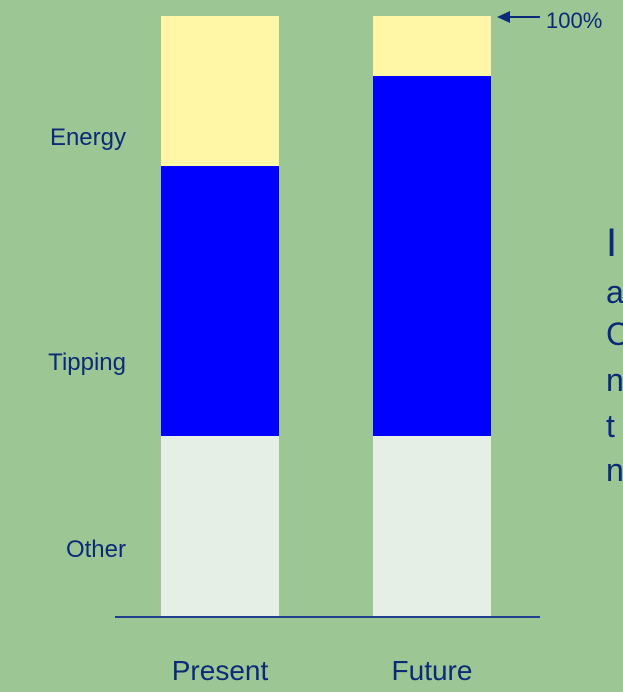  What do you see at coordinates (87, 362) in the screenshot?
I see `legend-tipping-label: Tipping` at bounding box center [87, 362].